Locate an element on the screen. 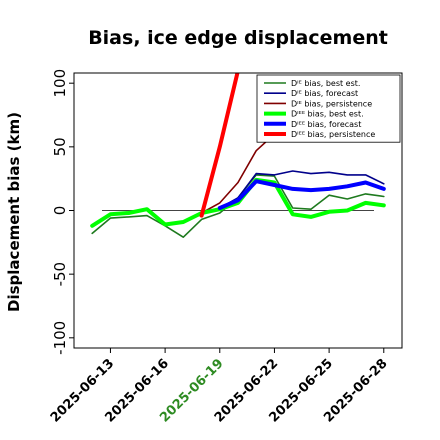  legend-box is located at coordinates (328, 108).